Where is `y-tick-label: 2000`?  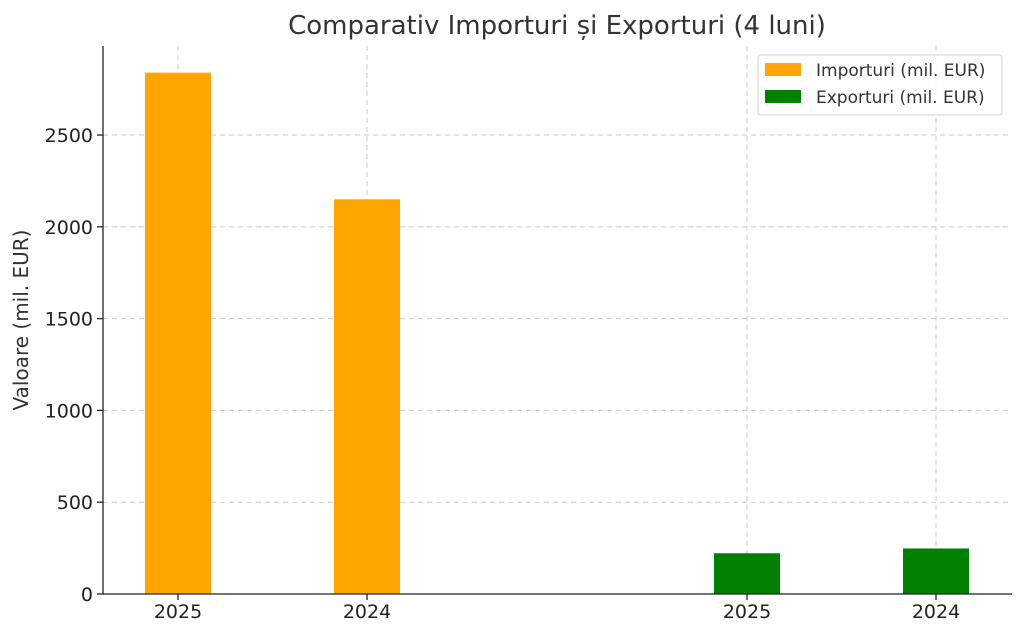 y-tick-label: 2000 is located at coordinates (69, 228).